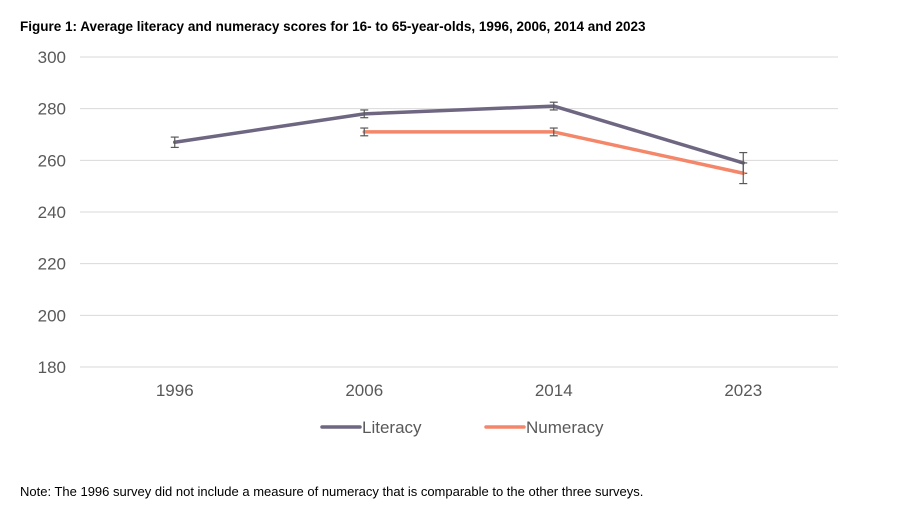 The image size is (904, 530). Describe the element at coordinates (364, 390) in the screenshot. I see `x-tick-label: 2006` at that location.